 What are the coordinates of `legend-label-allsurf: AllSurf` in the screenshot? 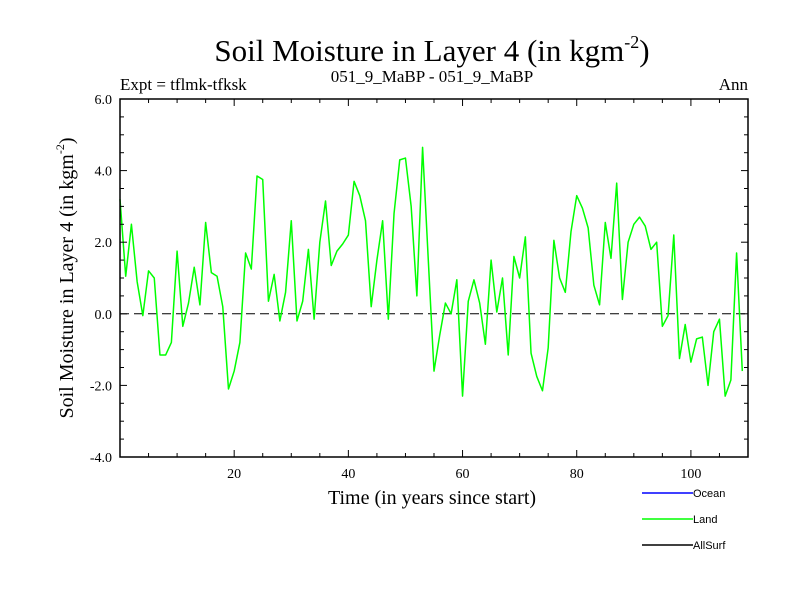 It's located at (709, 546).